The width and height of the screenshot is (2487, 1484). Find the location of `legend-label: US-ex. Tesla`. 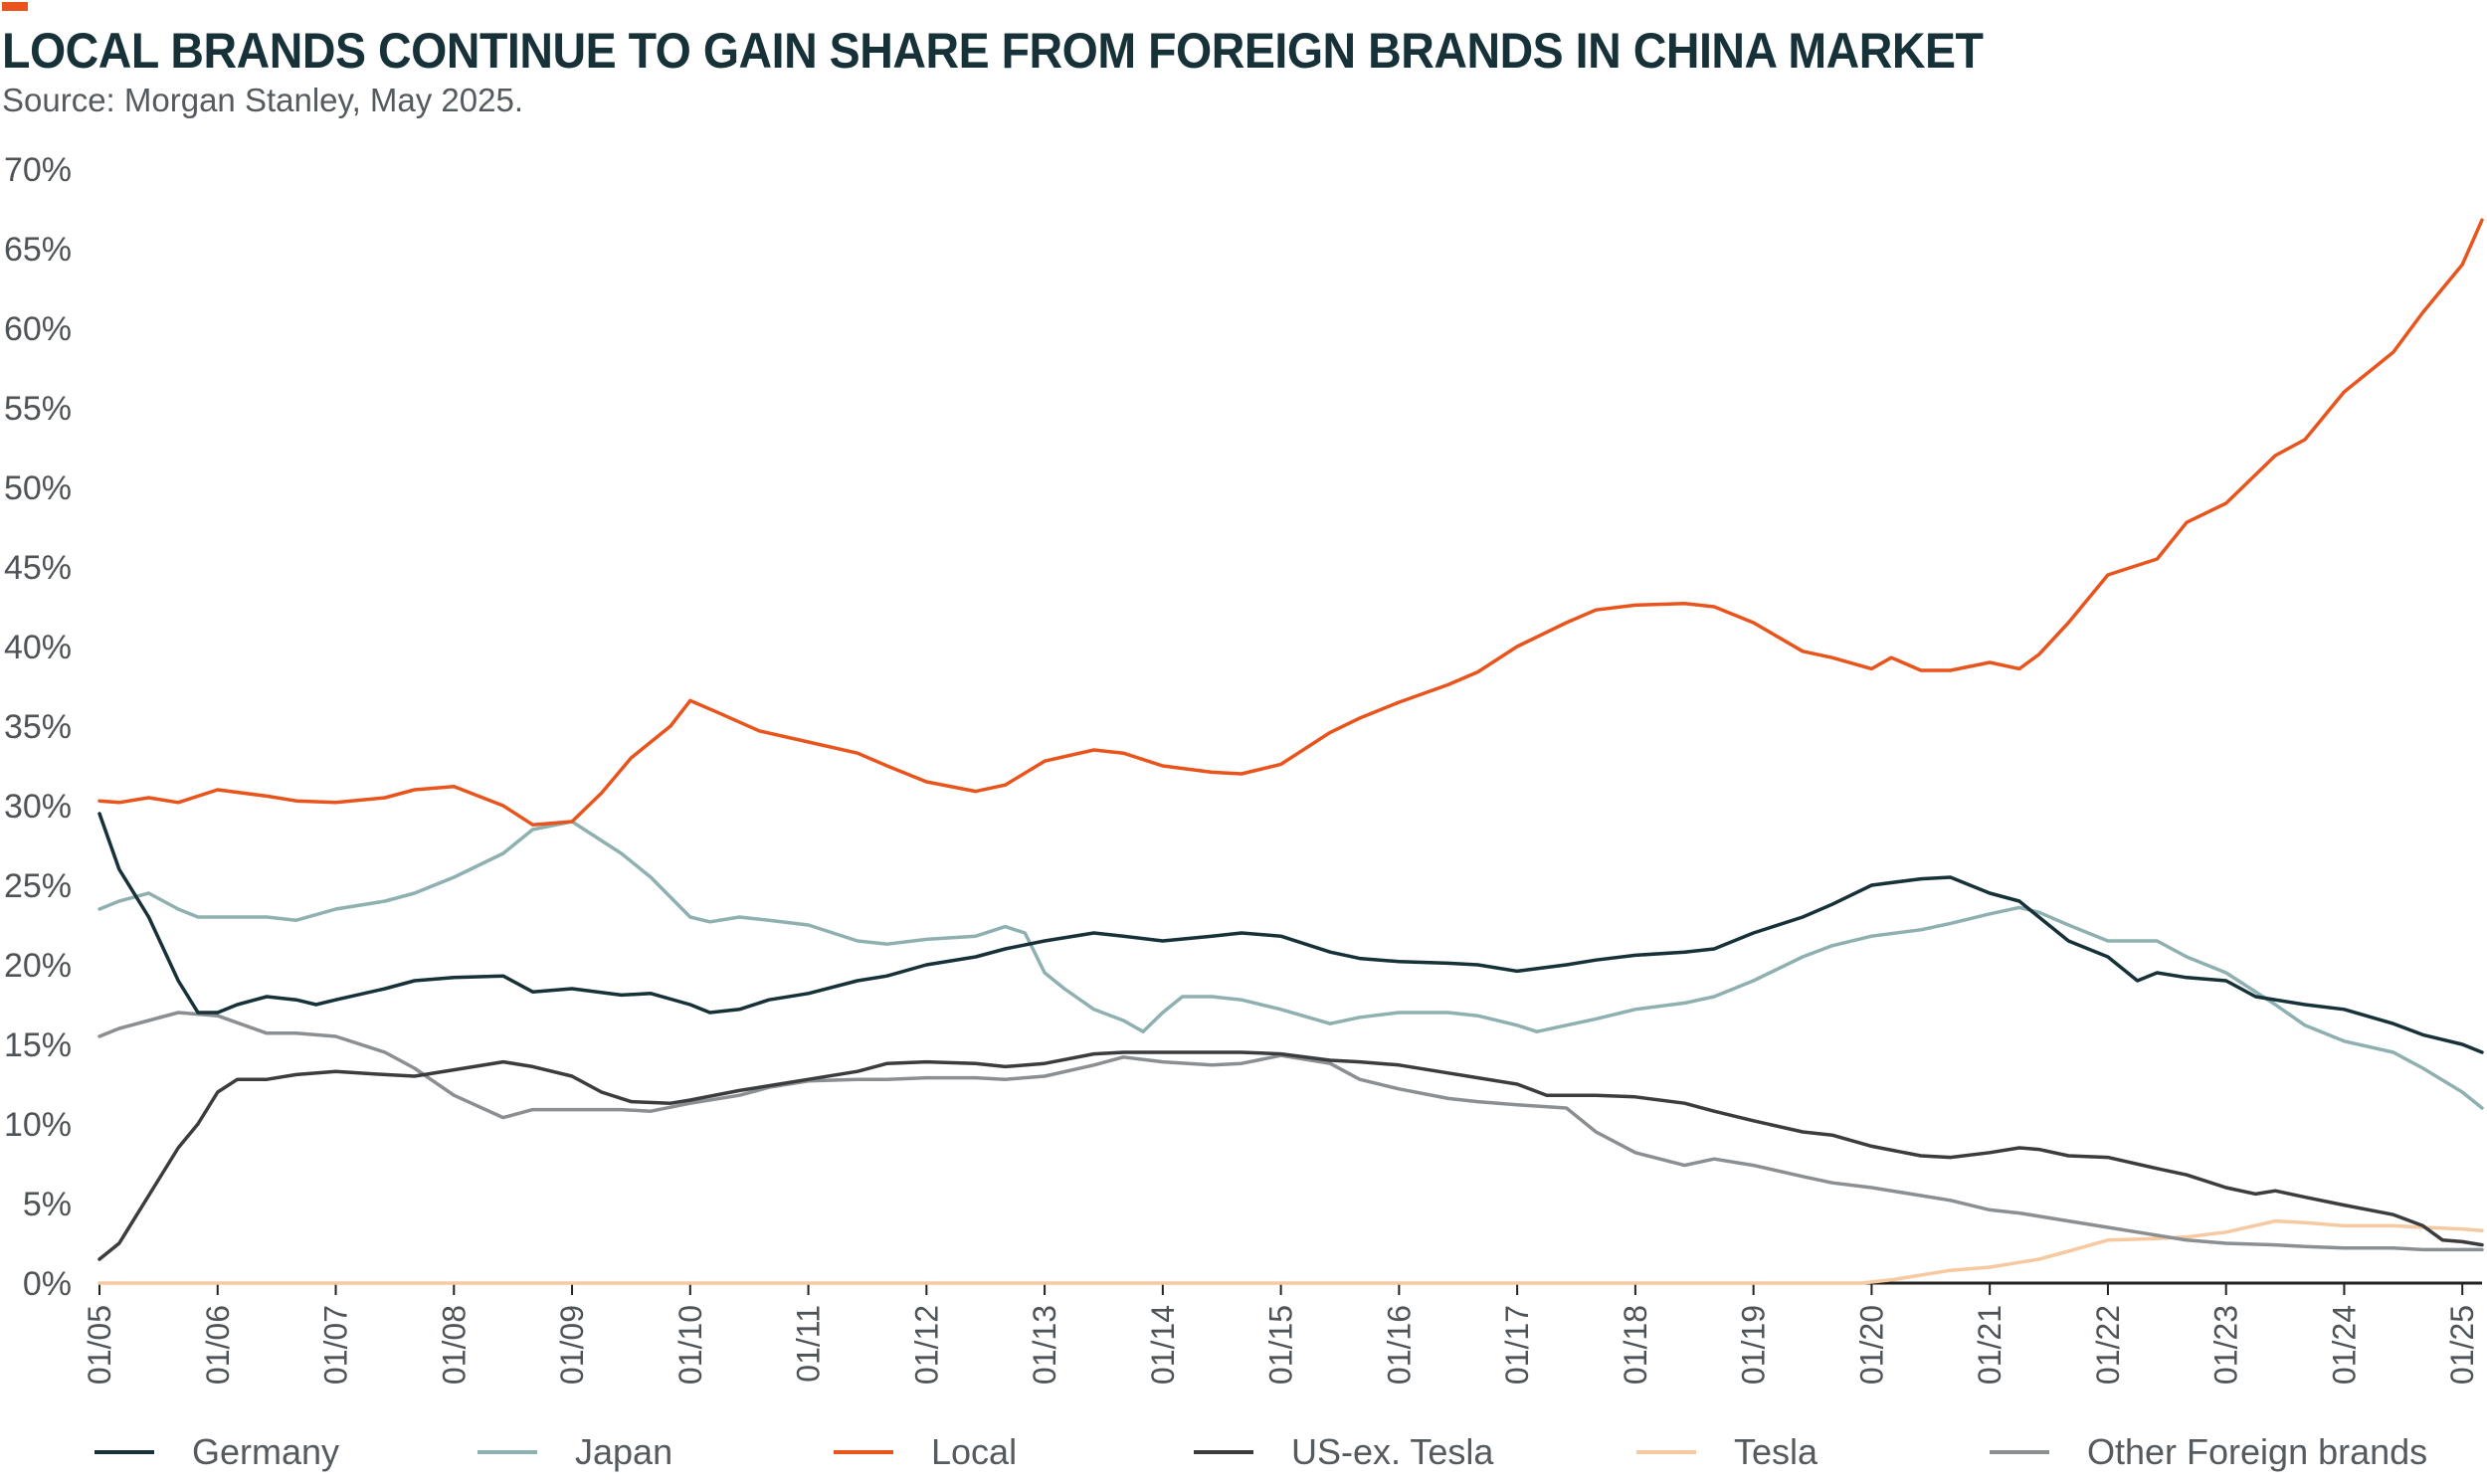

legend-label: US-ex. Tesla is located at coordinates (1393, 1452).